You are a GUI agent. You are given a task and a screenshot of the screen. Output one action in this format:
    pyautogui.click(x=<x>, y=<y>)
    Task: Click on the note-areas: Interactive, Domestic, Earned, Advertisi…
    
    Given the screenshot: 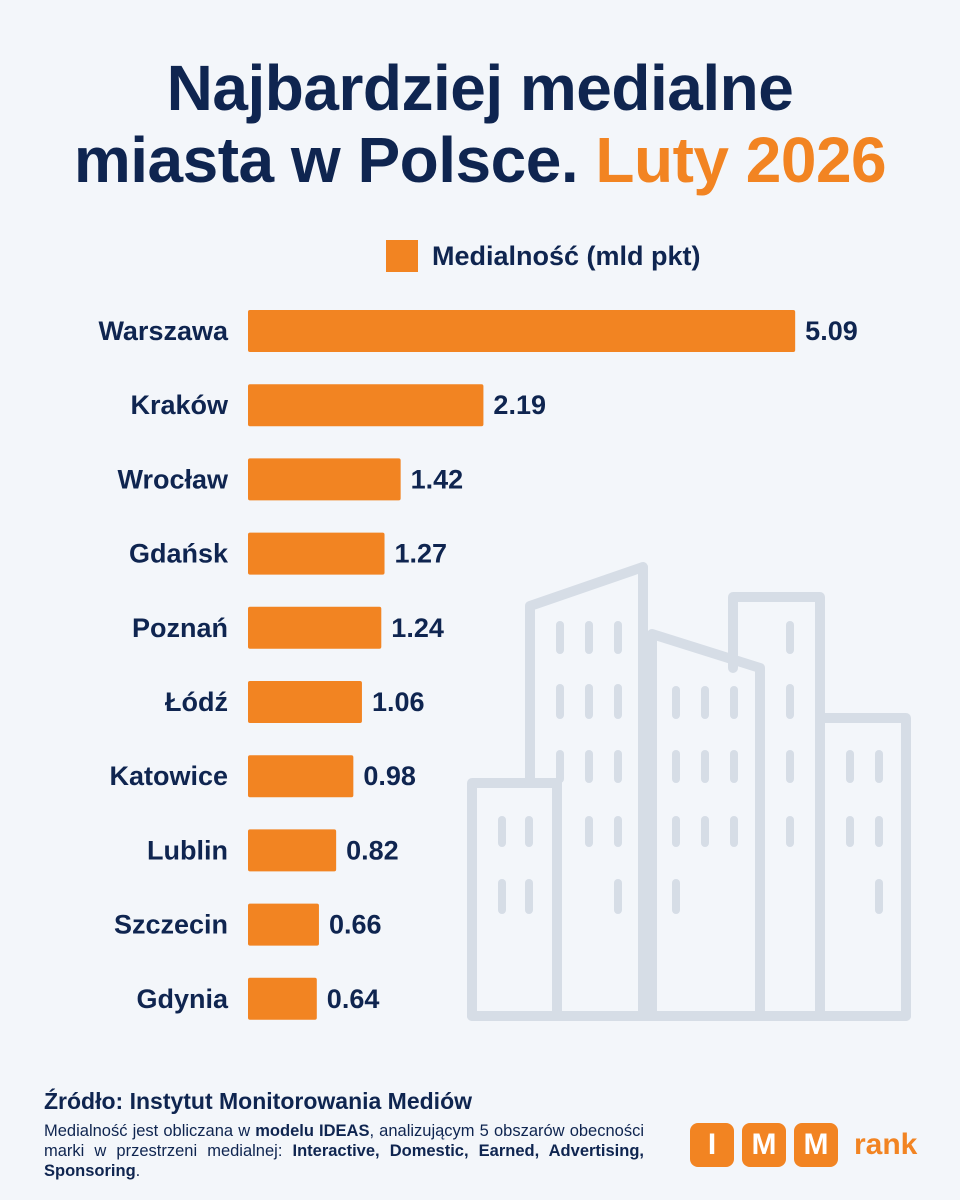 What is the action you would take?
    pyautogui.click(x=344, y=1161)
    